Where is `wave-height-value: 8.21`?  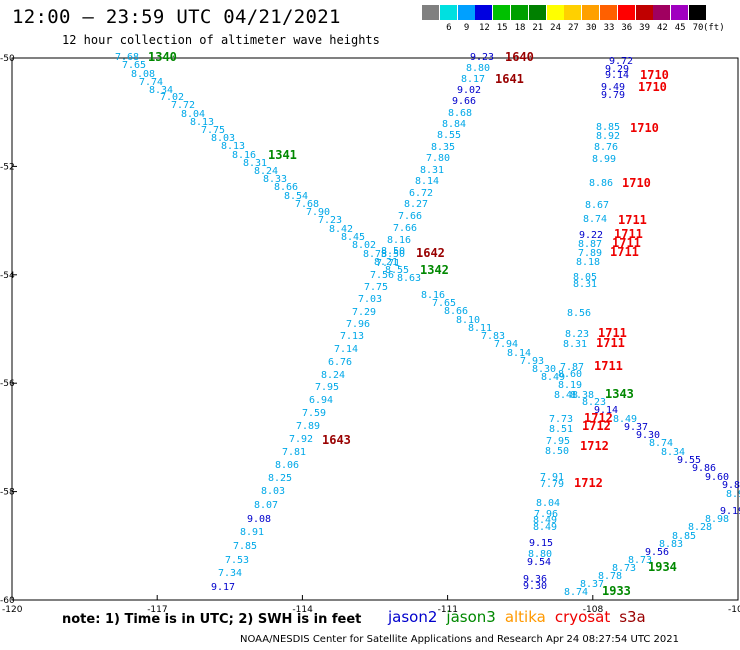 wave-height-value: 8.21 is located at coordinates (386, 262).